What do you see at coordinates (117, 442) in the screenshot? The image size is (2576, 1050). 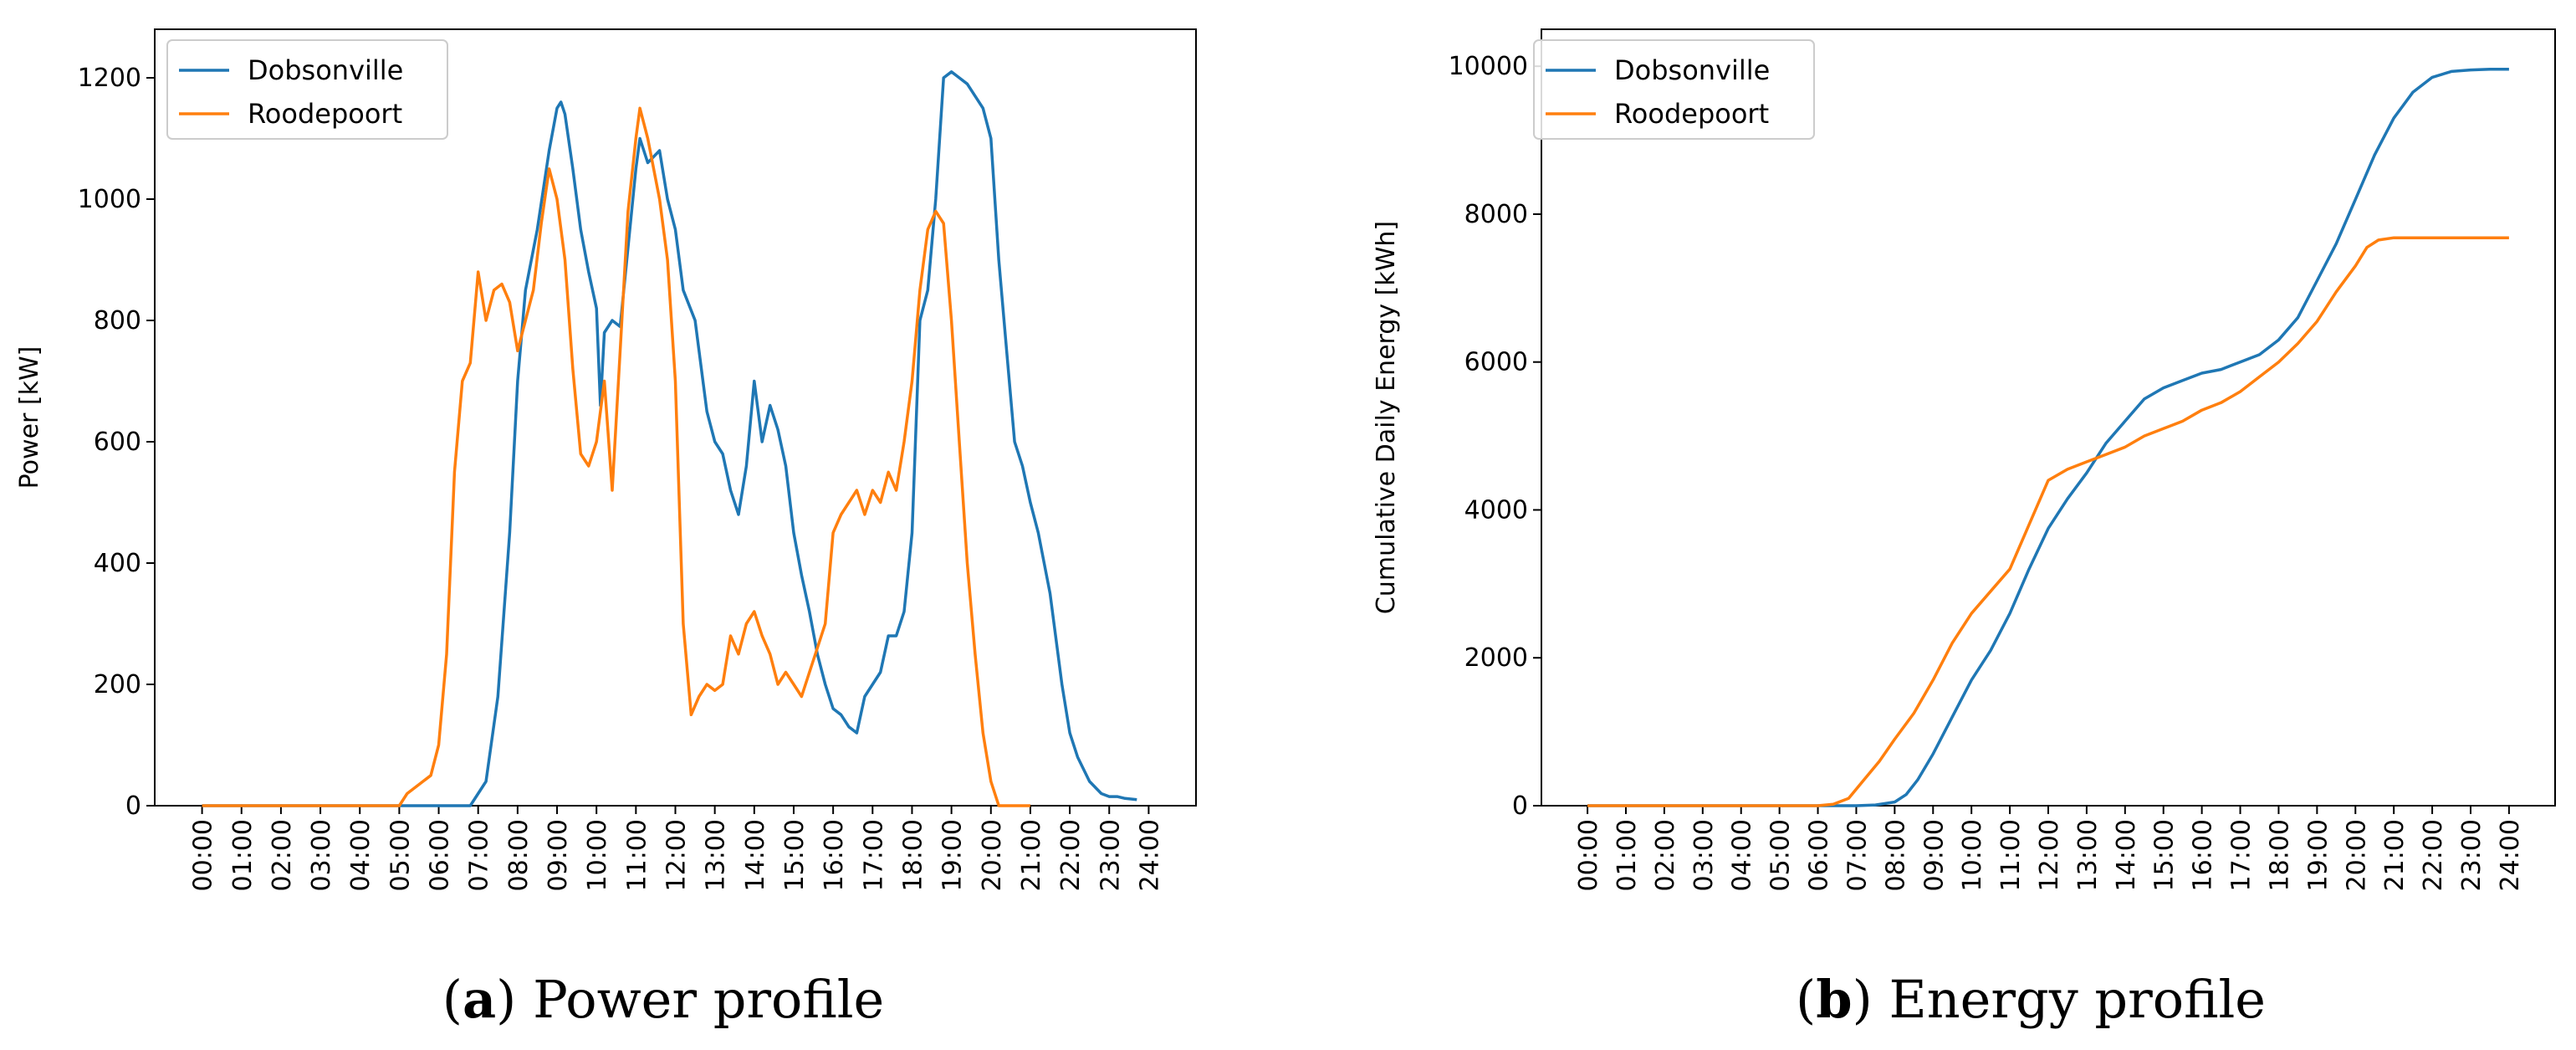 I see `power-ytick-label: 600` at bounding box center [117, 442].